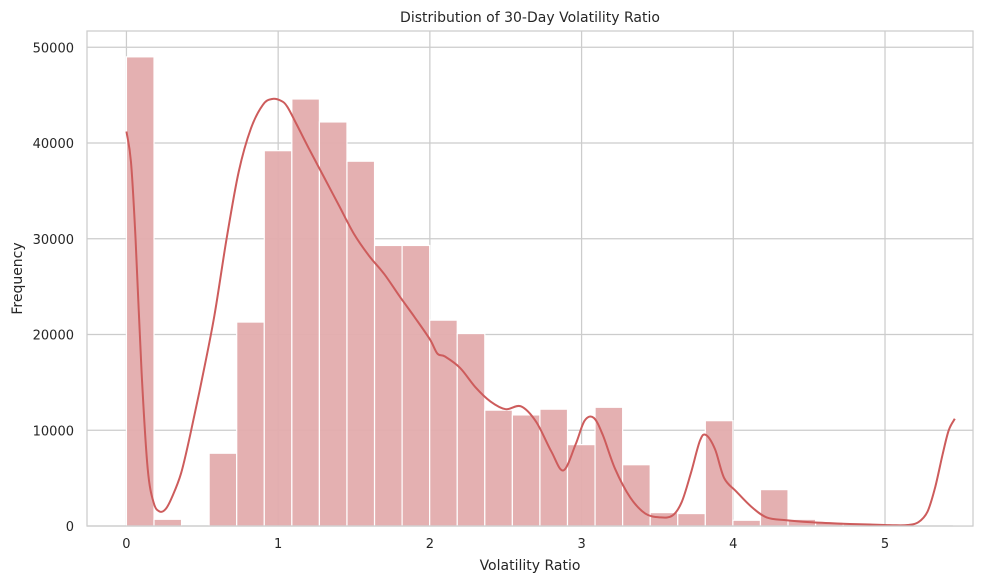  Describe the element at coordinates (530, 18) in the screenshot. I see `chart-title: Distribution of 30-Day Volatility Ratio` at that location.